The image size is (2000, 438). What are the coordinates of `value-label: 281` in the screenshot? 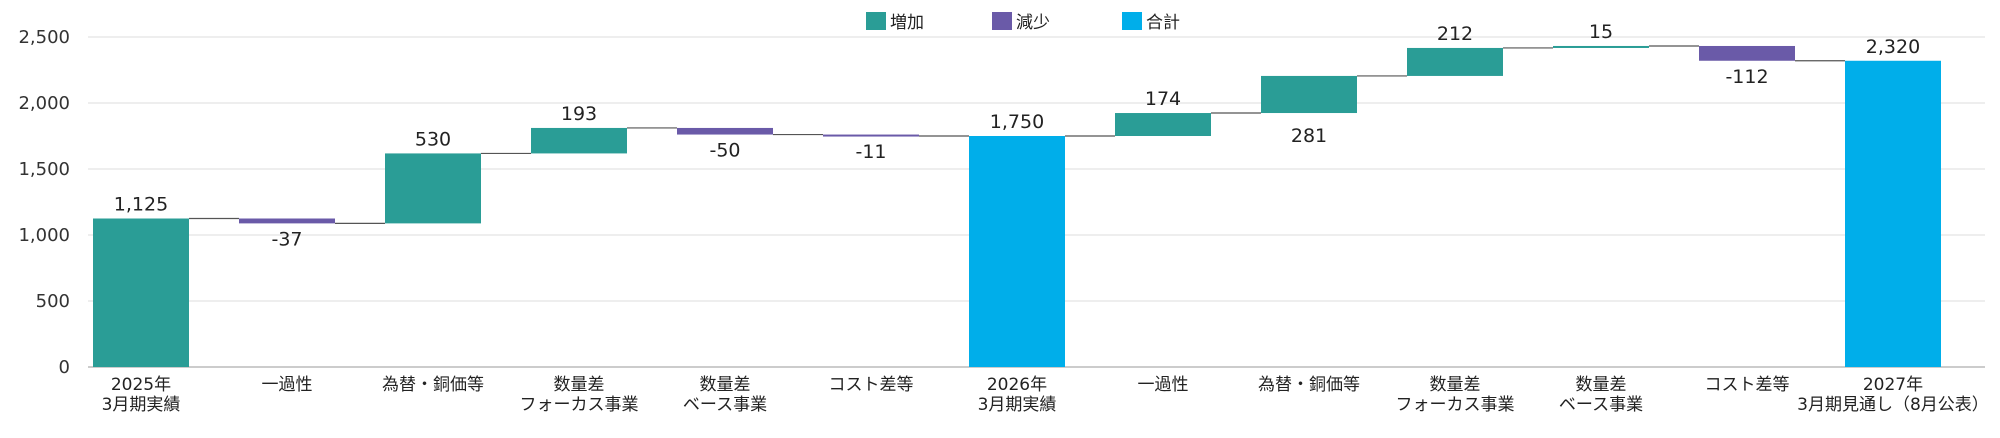 It's located at (1309, 136).